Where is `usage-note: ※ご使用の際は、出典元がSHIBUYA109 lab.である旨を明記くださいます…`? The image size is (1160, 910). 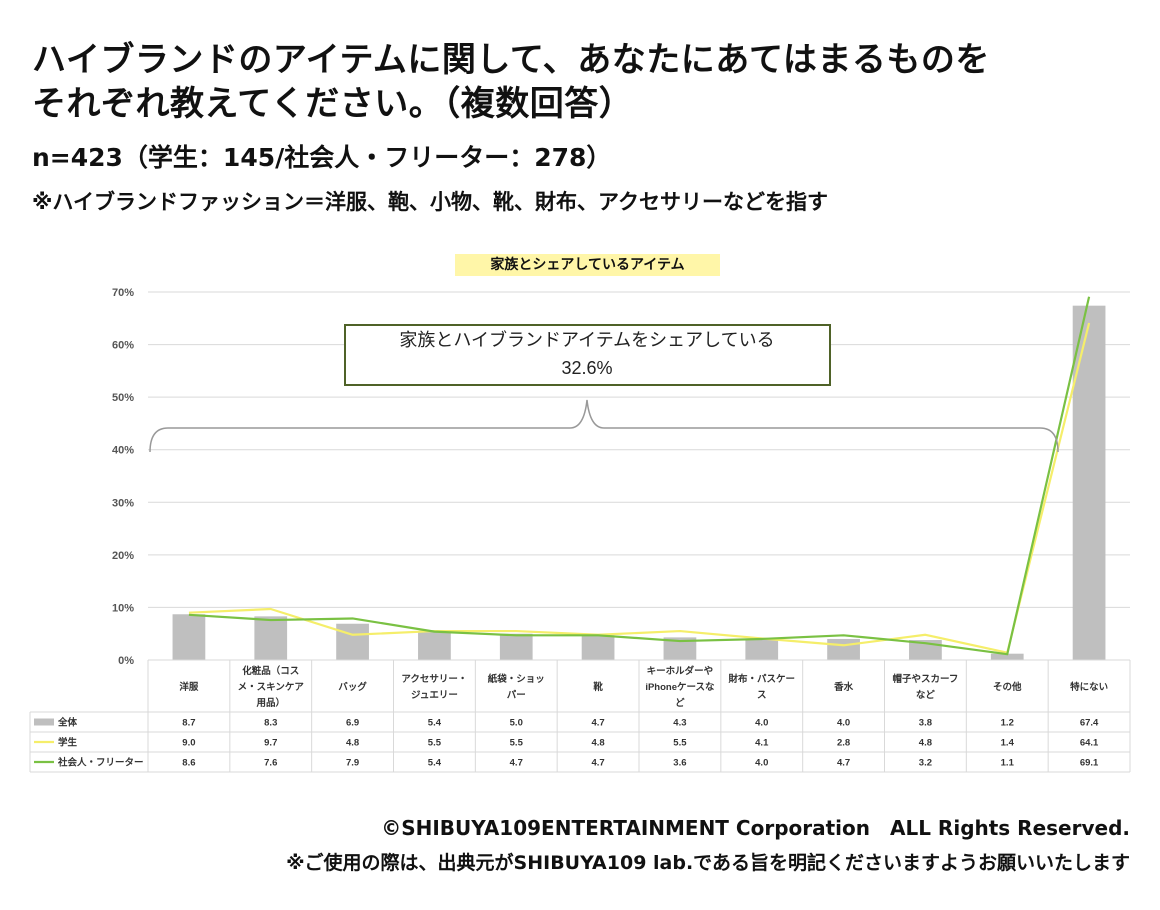
usage-note: ※ご使用の際は、出典元がSHIBUYA109 lab.である旨を明記くださいます… is located at coordinates (708, 863).